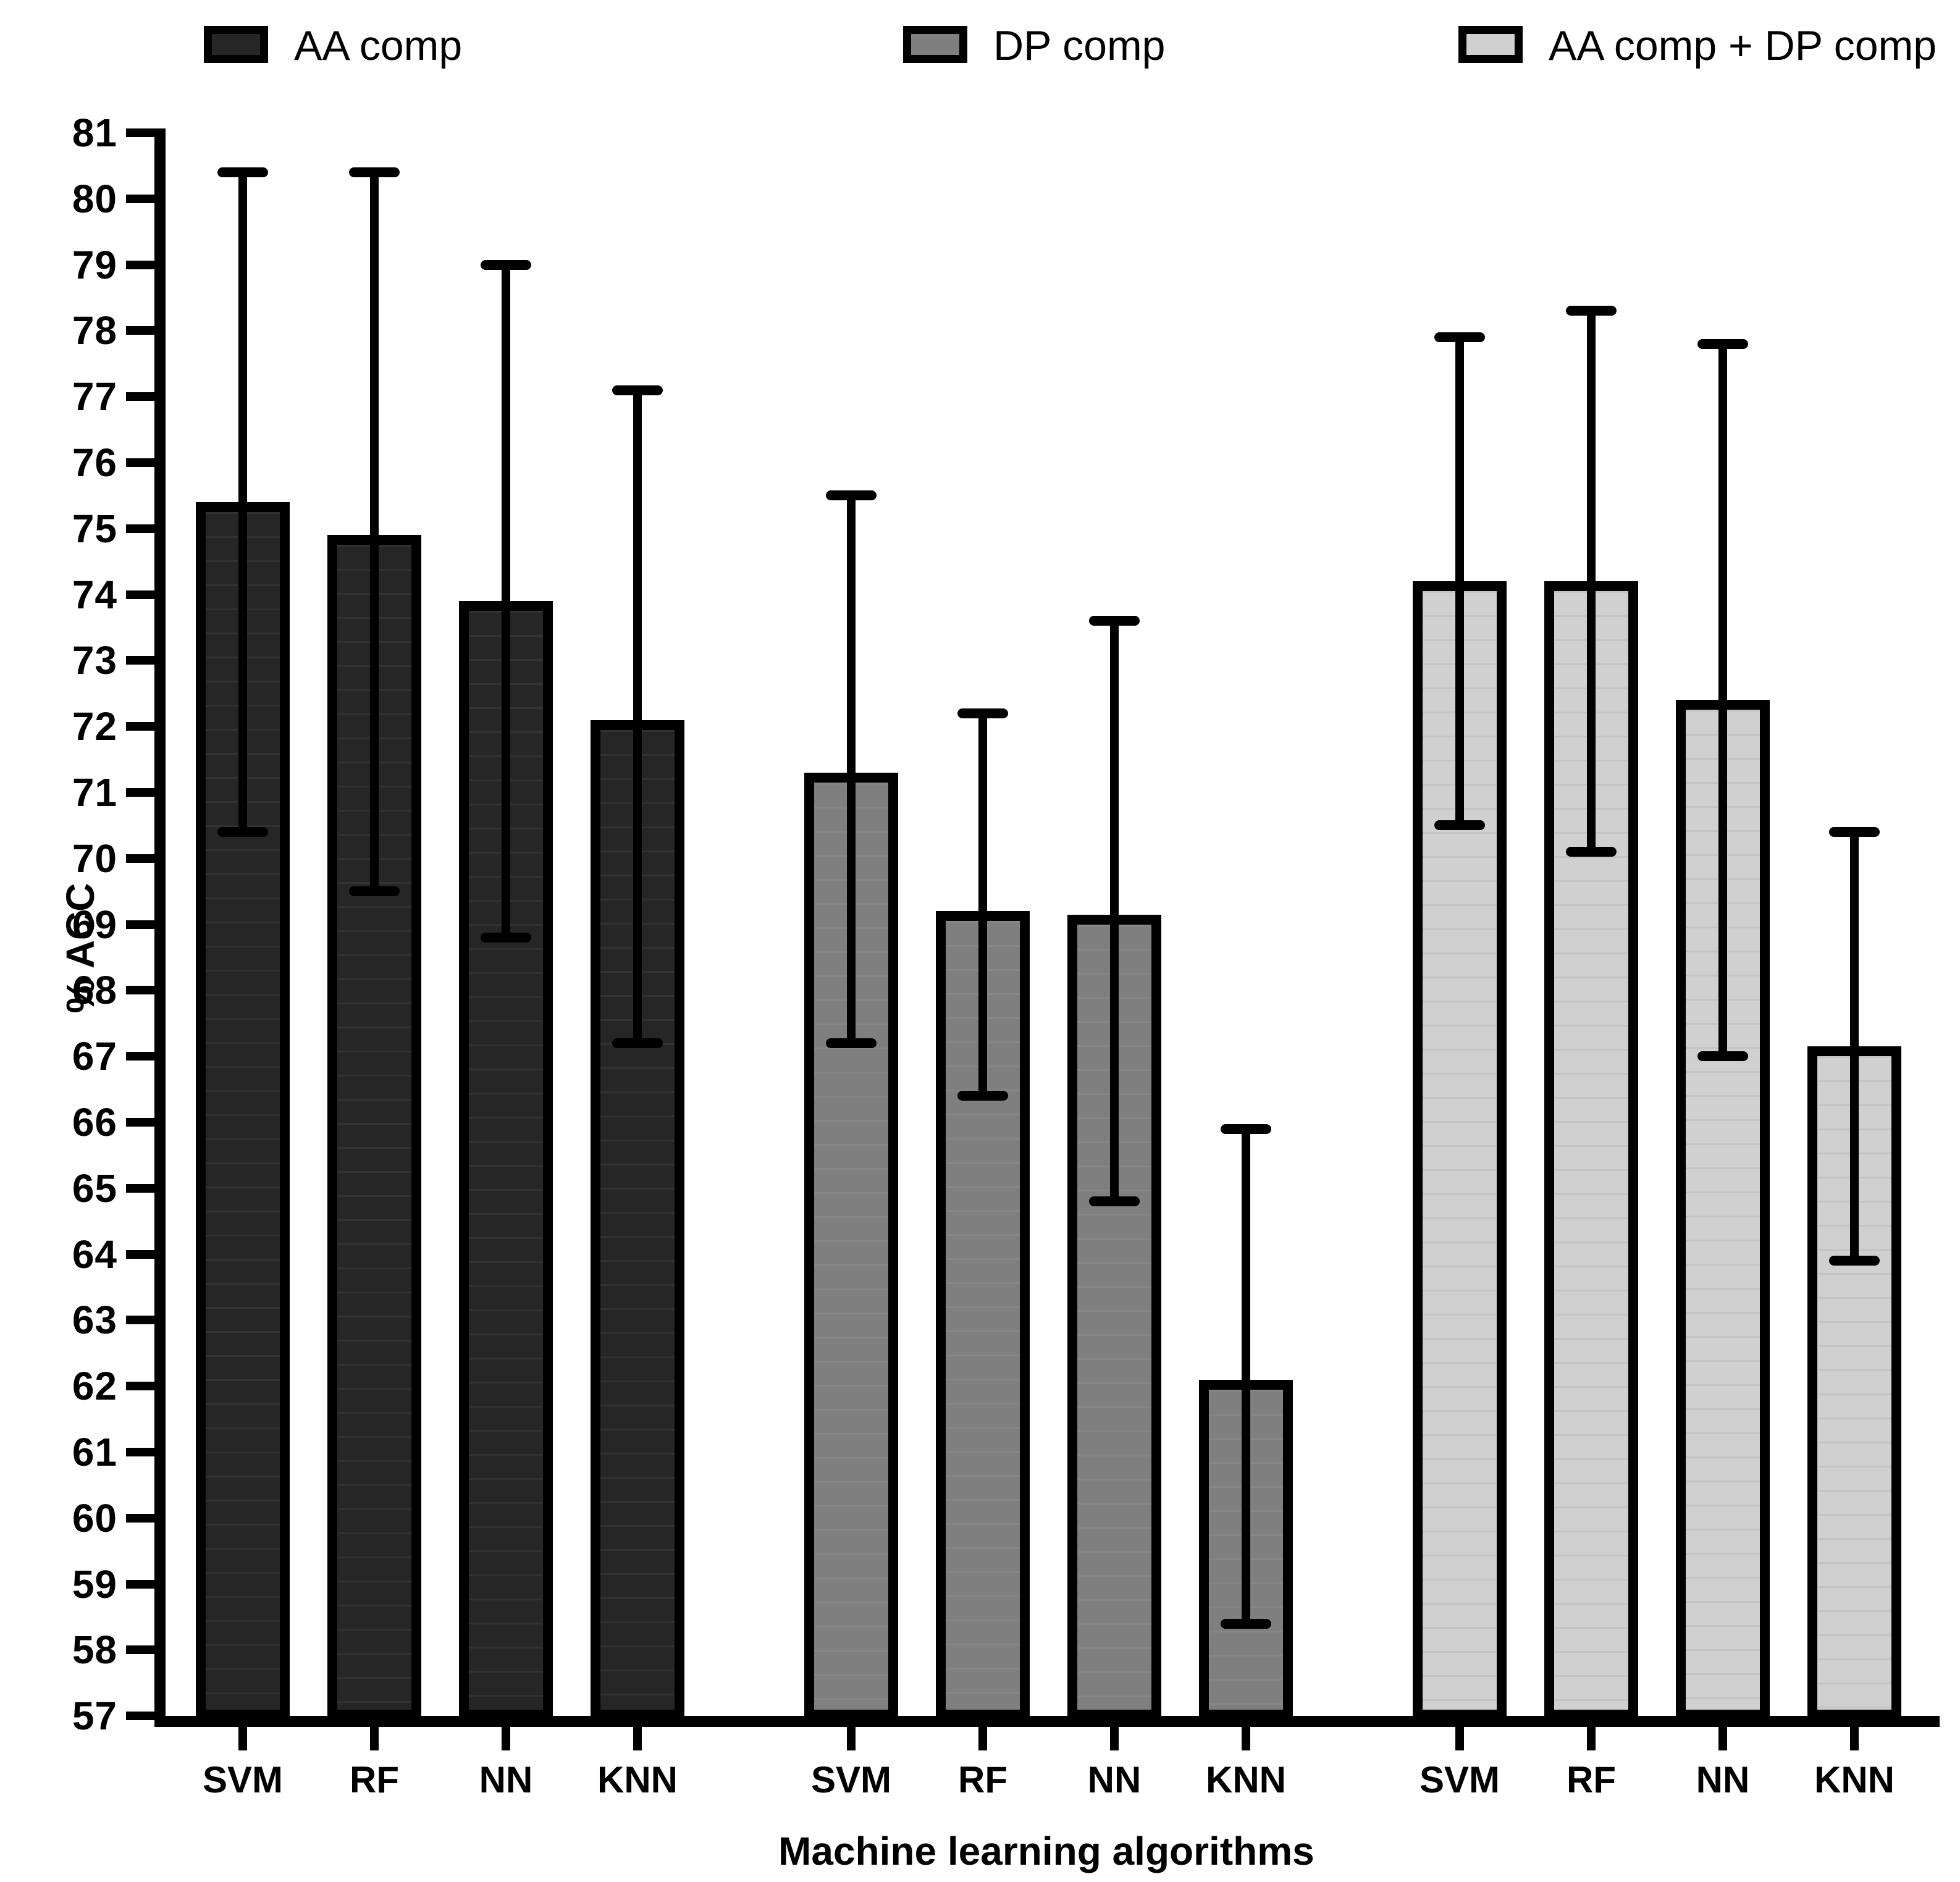 Image resolution: width=1960 pixels, height=1882 pixels. I want to click on y-tick-label: 65, so click(94, 1188).